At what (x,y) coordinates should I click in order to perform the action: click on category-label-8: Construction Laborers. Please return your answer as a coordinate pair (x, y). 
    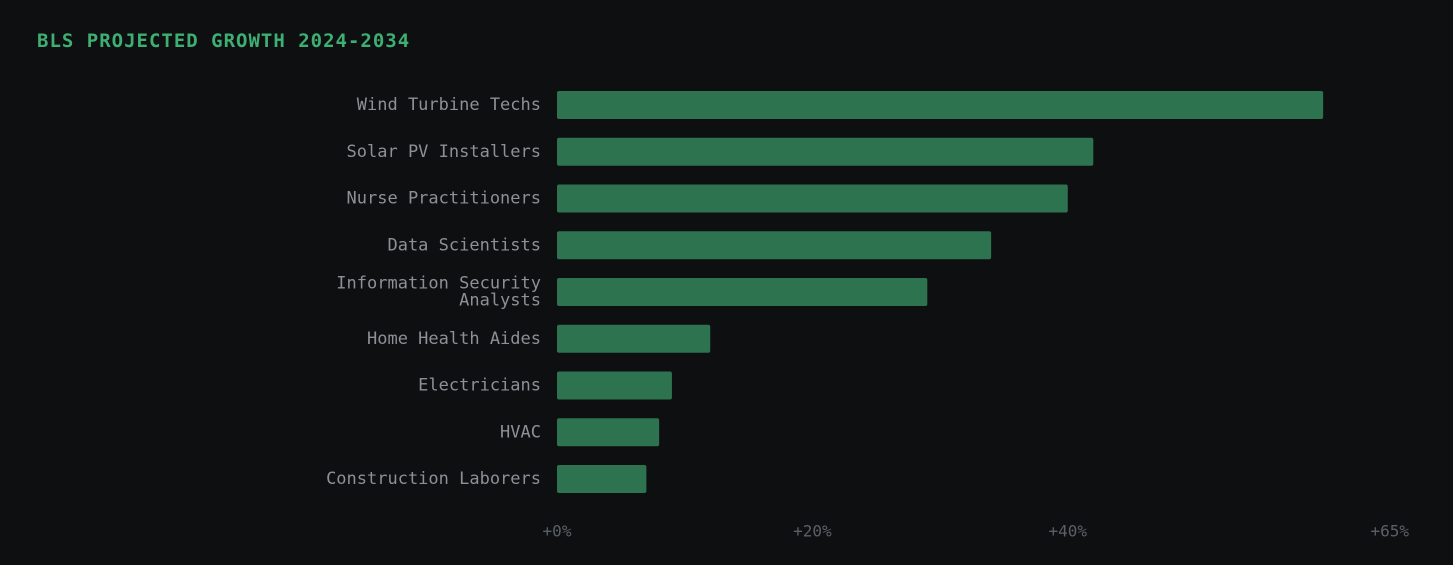
    Looking at the image, I should click on (433, 479).